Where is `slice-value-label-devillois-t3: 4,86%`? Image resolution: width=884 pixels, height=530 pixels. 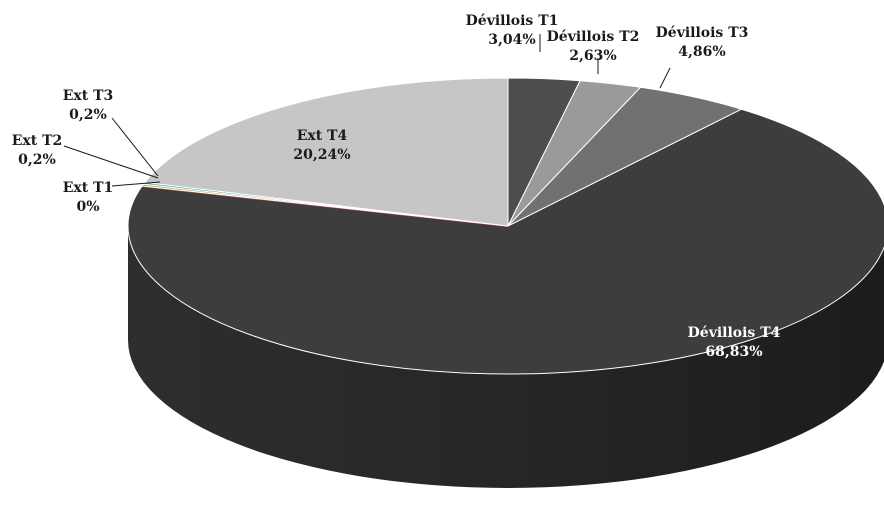 slice-value-label-devillois-t3: 4,86% is located at coordinates (701, 52).